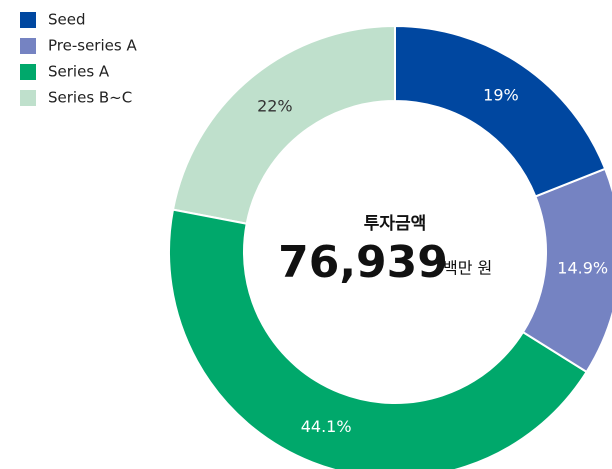  What do you see at coordinates (395, 224) in the screenshot?
I see `center-title: 투자금액` at bounding box center [395, 224].